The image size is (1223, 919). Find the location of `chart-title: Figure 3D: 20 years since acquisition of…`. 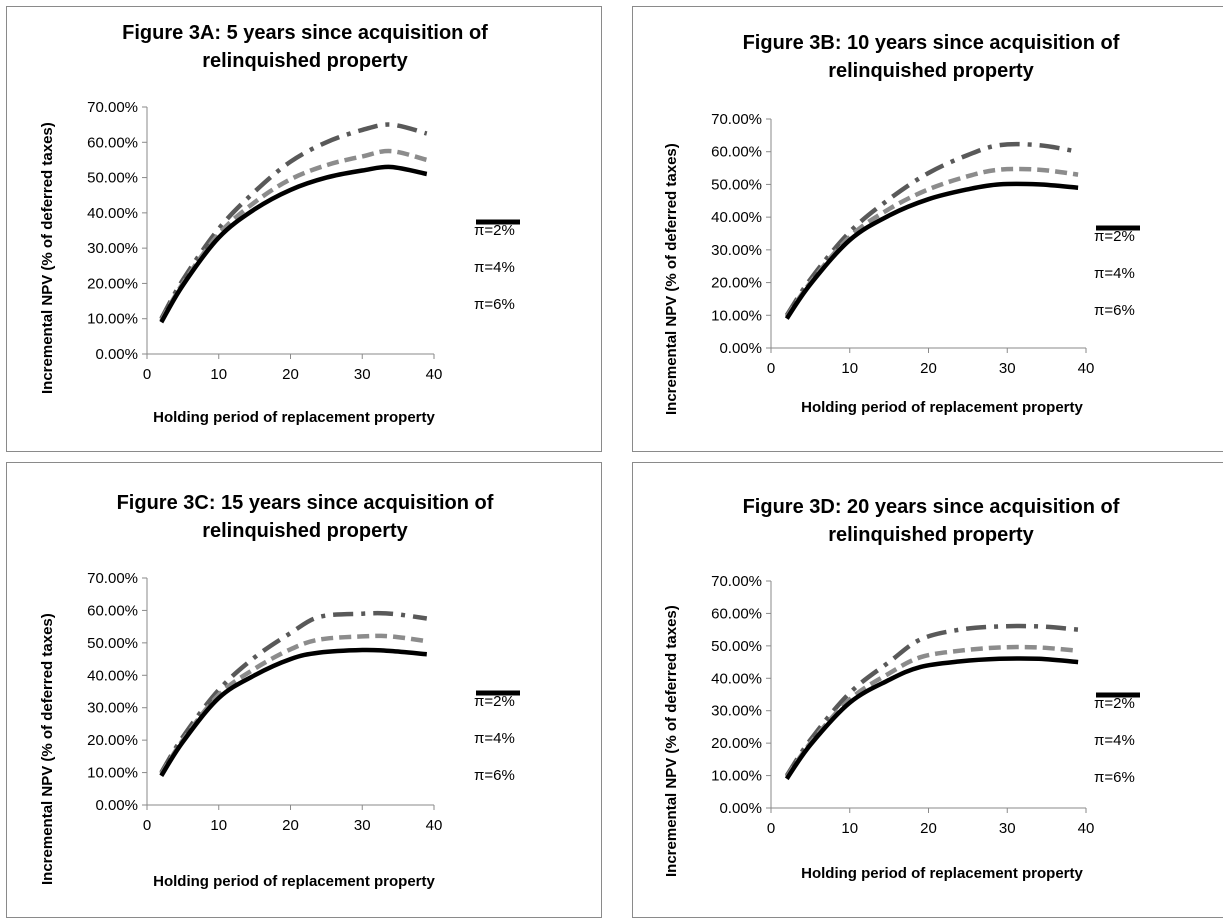

chart-title: Figure 3D: 20 years since acquisition of… is located at coordinates (928, 521).